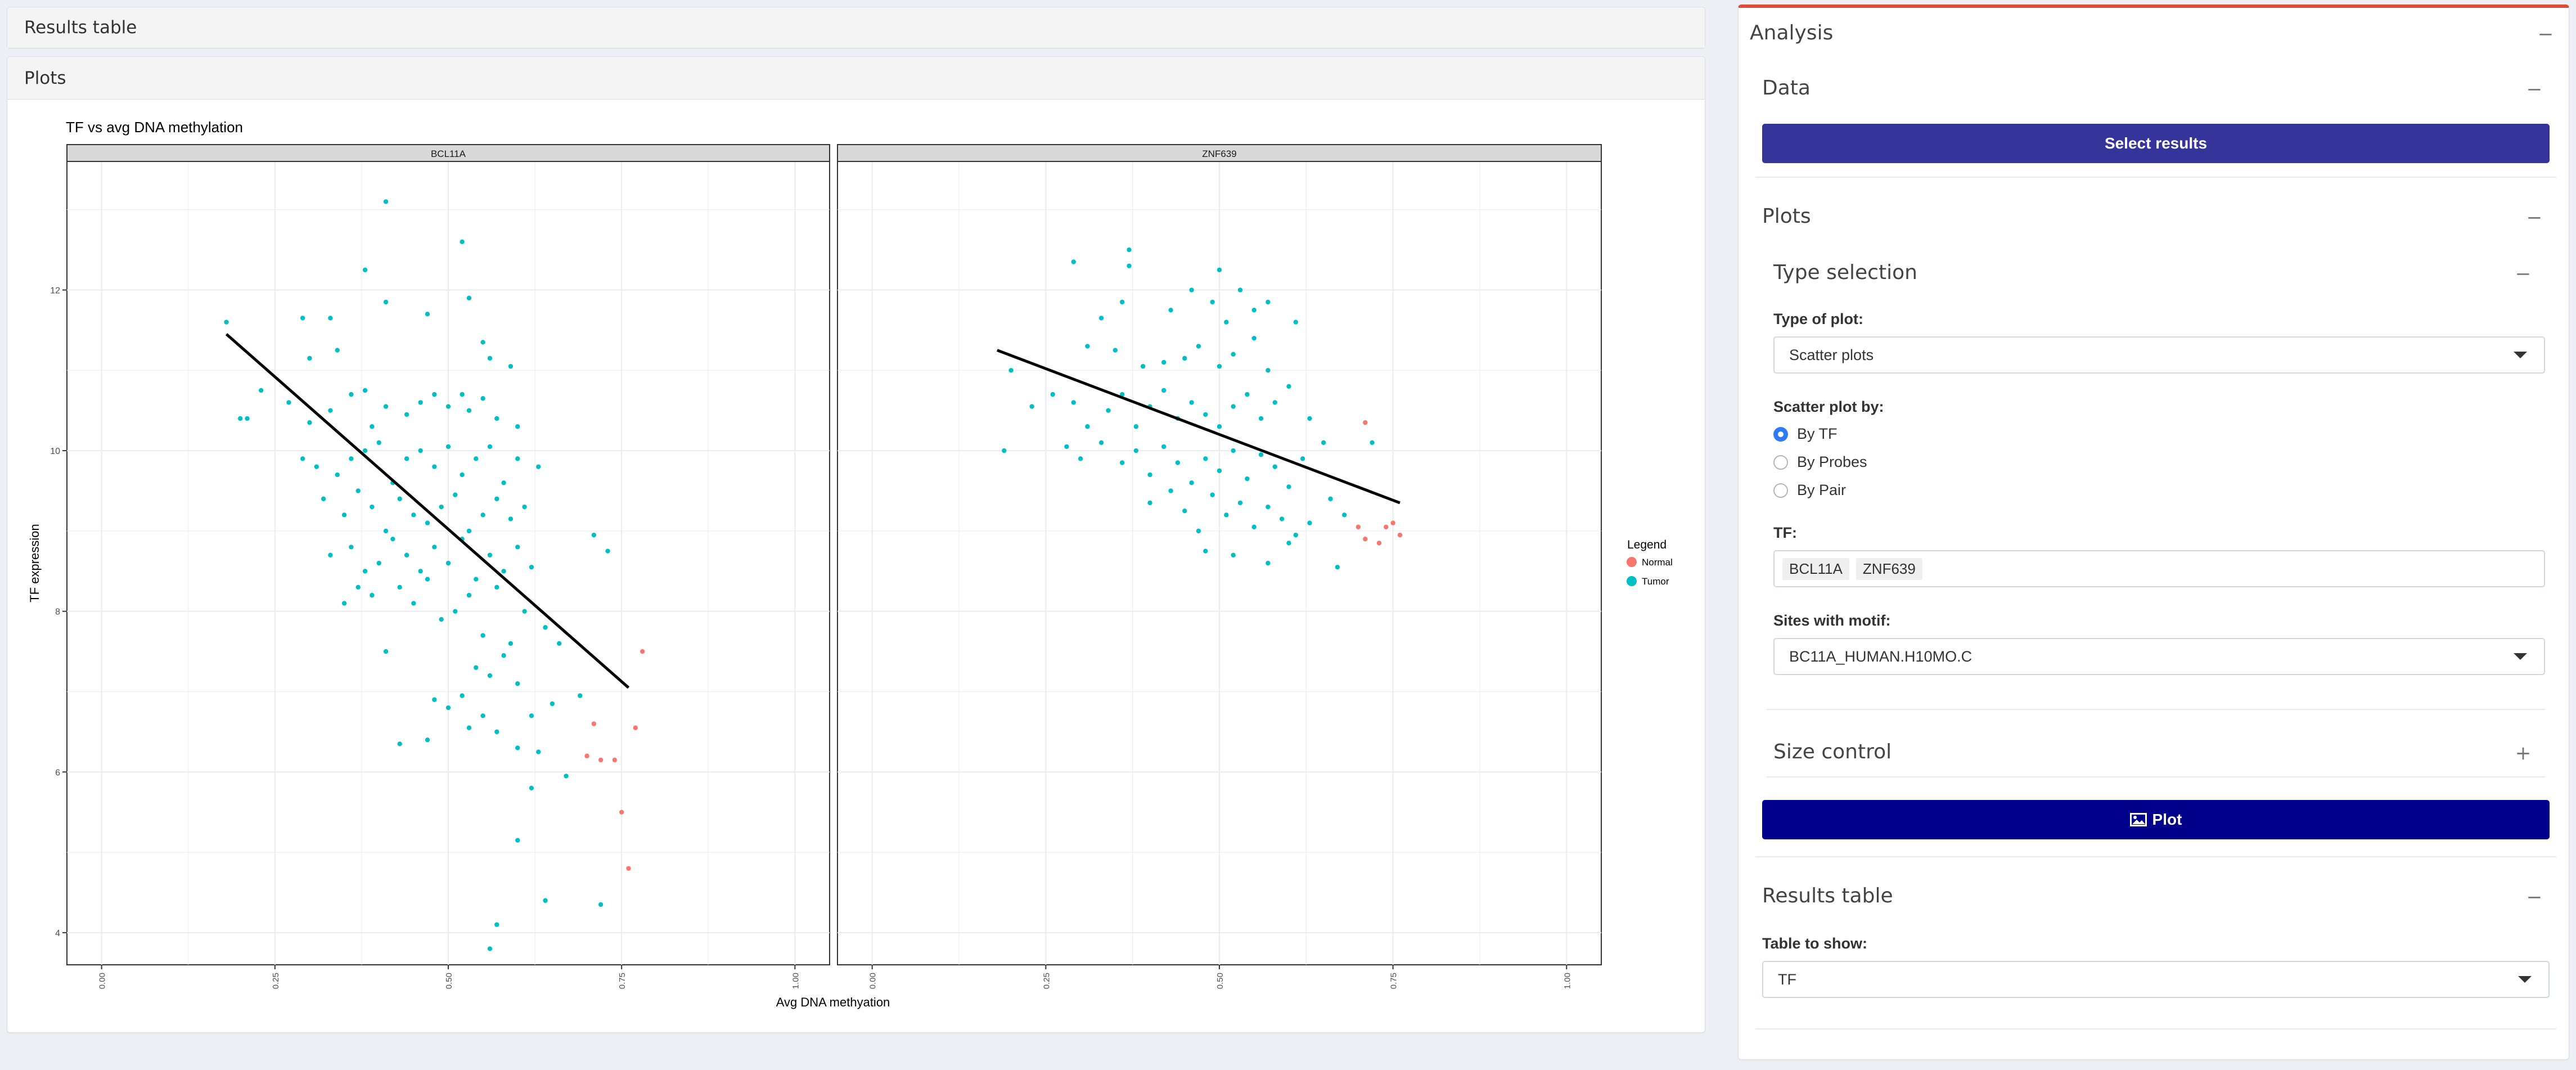 This screenshot has width=2576, height=1070. What do you see at coordinates (58, 933) in the screenshot?
I see `y-tick-label: 4` at bounding box center [58, 933].